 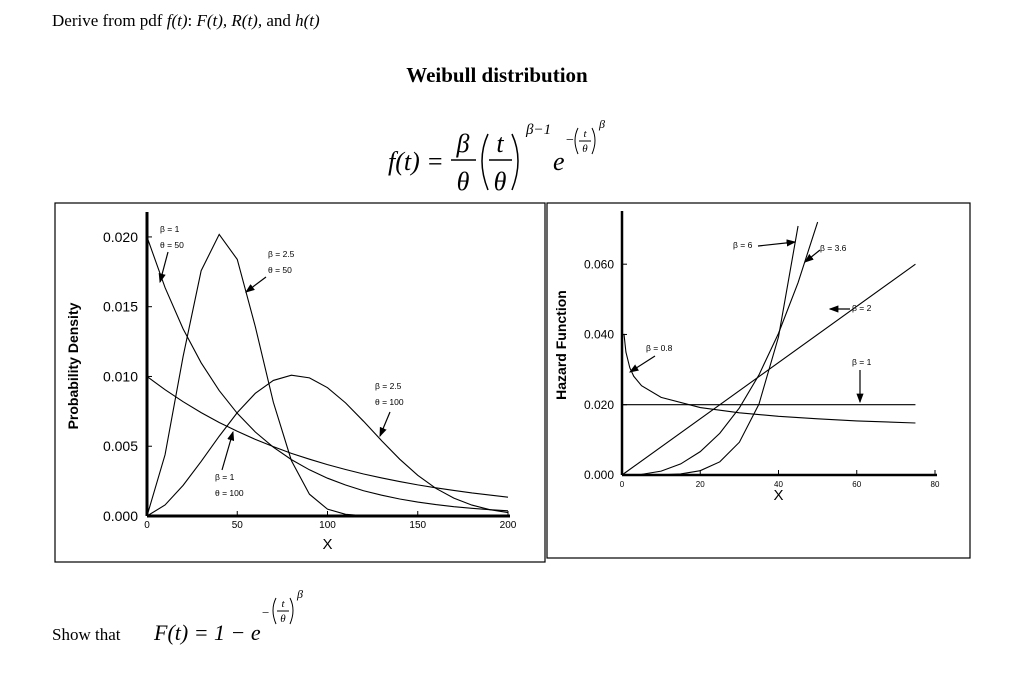 I want to click on footer-formula: θ, so click(x=283, y=619).